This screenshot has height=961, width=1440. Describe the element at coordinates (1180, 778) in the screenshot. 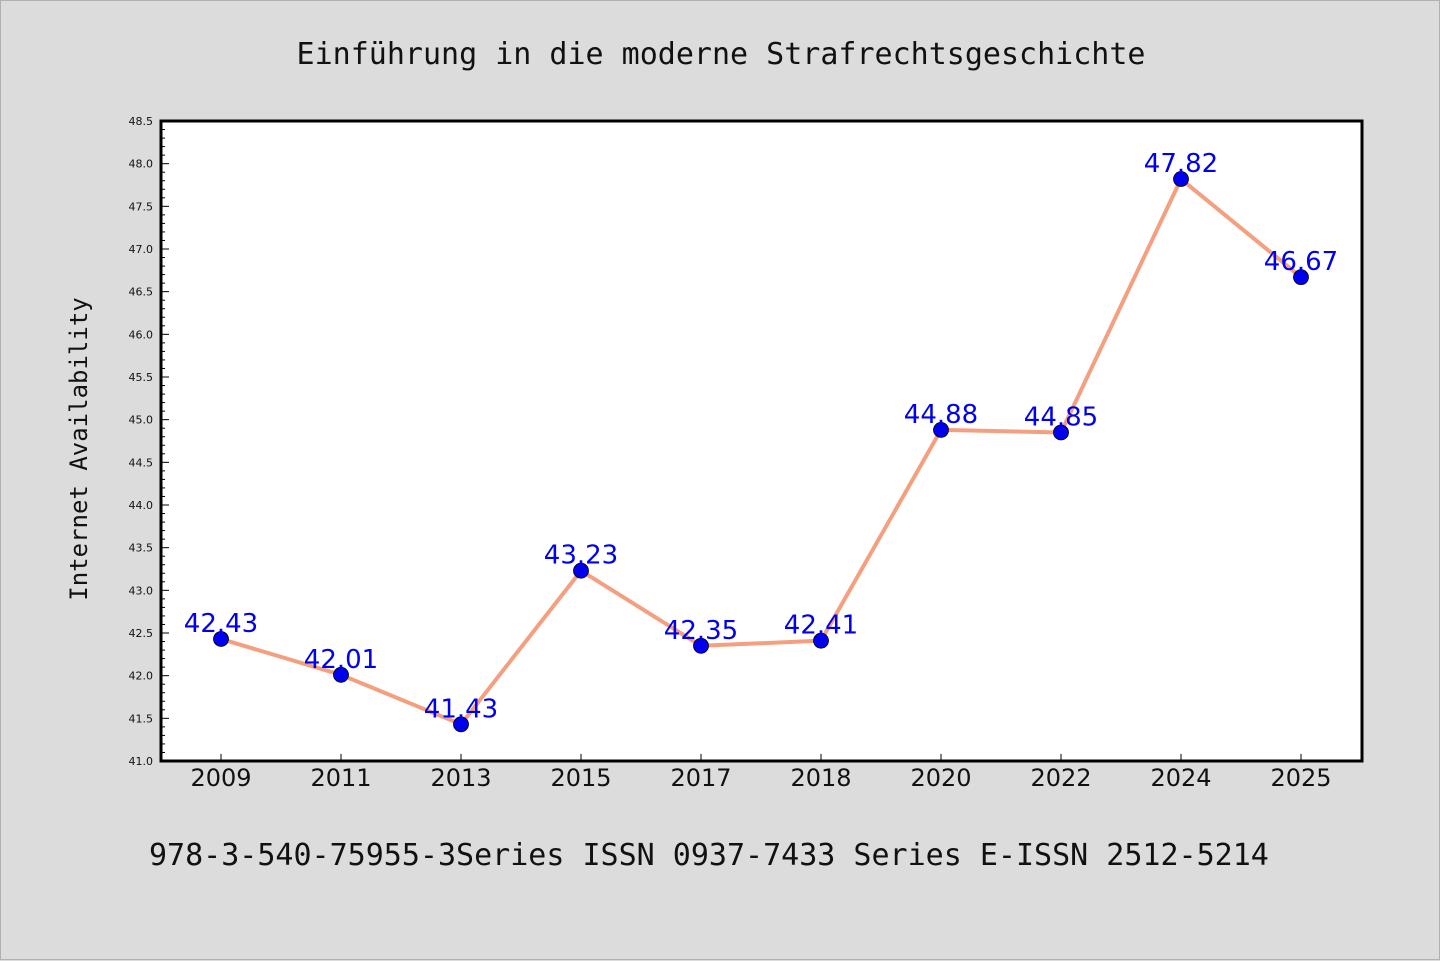

I see `x-tick-label: 2024` at that location.